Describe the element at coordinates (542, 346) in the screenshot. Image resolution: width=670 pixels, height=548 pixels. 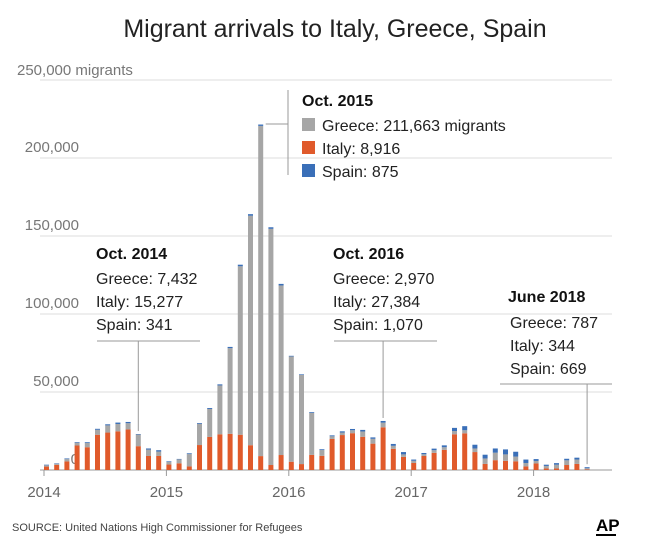
I see `annotation-line-june-2018: Italy: 344` at that location.